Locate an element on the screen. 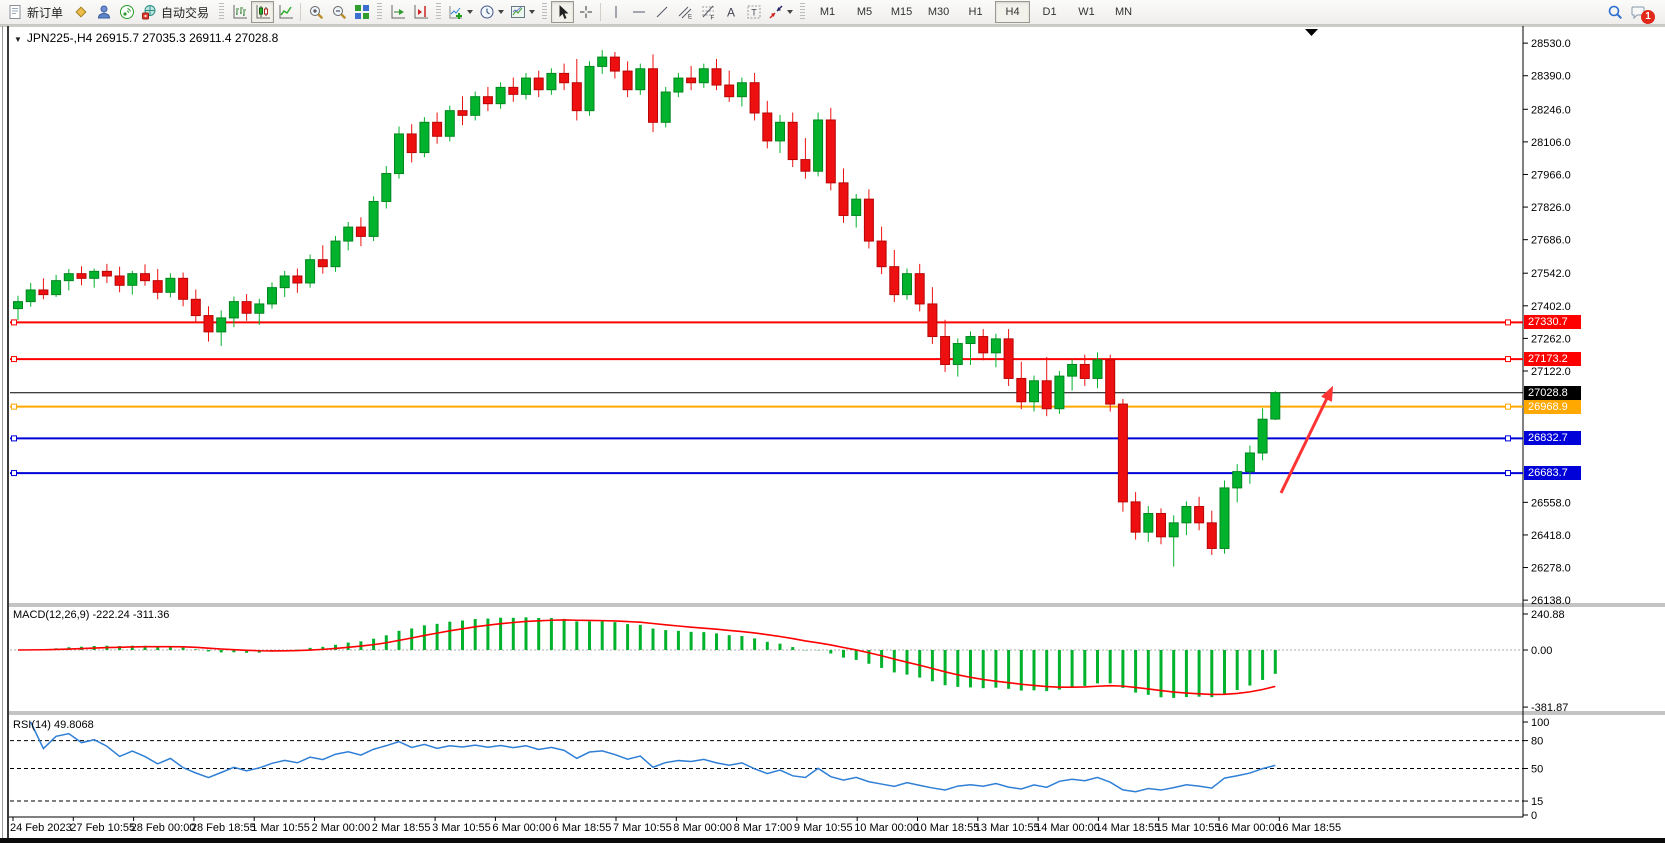  chart-shift-button is located at coordinates (420, 12).